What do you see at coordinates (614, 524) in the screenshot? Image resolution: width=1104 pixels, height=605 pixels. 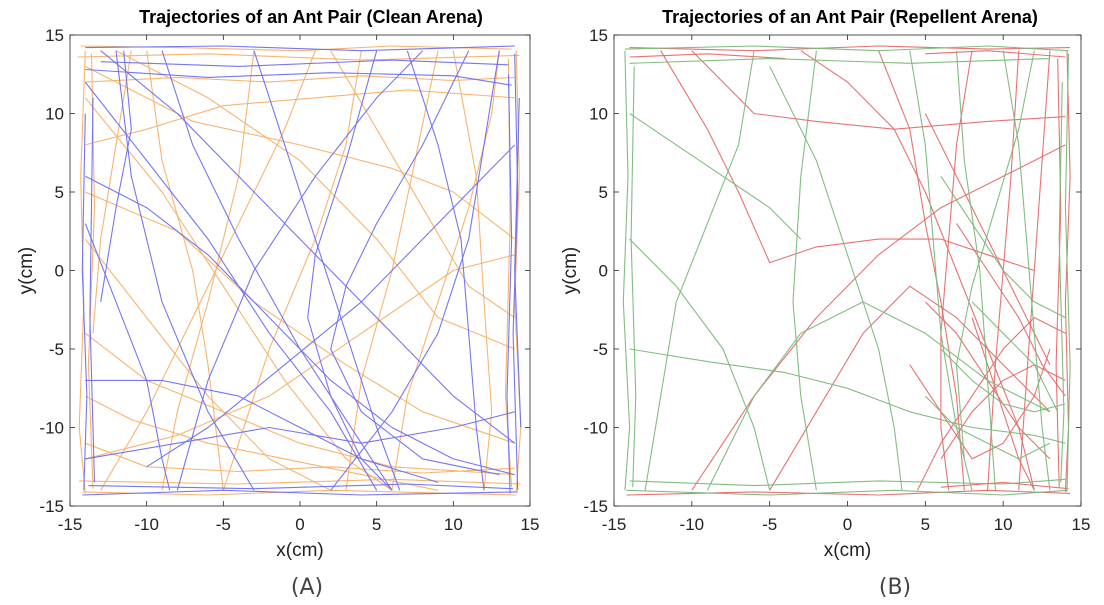 I see `x-tick-label: -15` at bounding box center [614, 524].